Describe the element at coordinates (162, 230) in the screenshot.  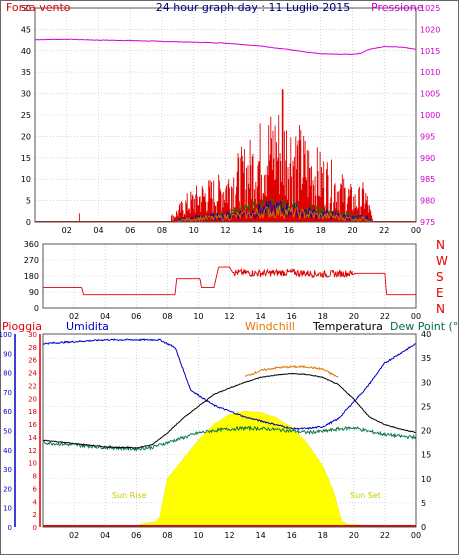
I see `wind-x-tick-label: 08` at that location.